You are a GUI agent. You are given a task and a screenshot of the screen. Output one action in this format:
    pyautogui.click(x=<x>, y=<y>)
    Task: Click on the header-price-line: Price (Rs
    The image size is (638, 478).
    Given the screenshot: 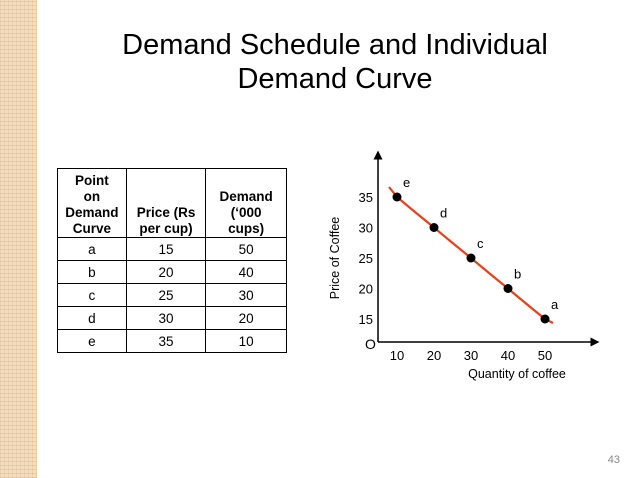 What is the action you would take?
    pyautogui.click(x=166, y=212)
    